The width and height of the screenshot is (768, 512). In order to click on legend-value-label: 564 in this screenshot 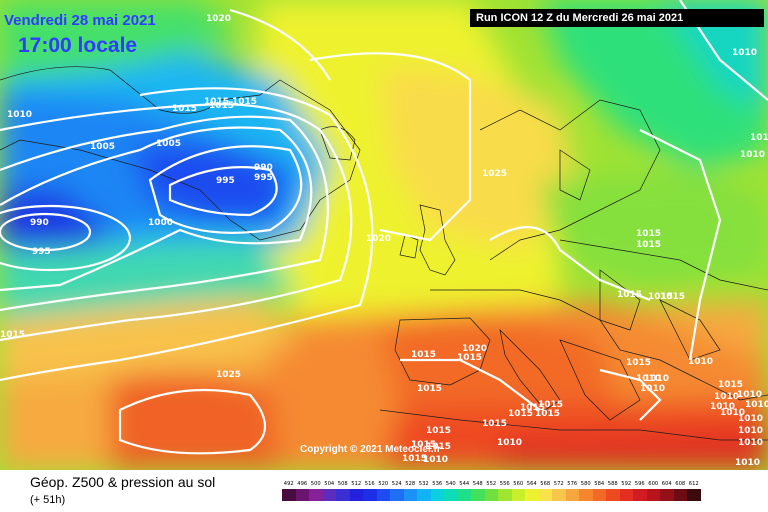, I will do `click(531, 484)`.